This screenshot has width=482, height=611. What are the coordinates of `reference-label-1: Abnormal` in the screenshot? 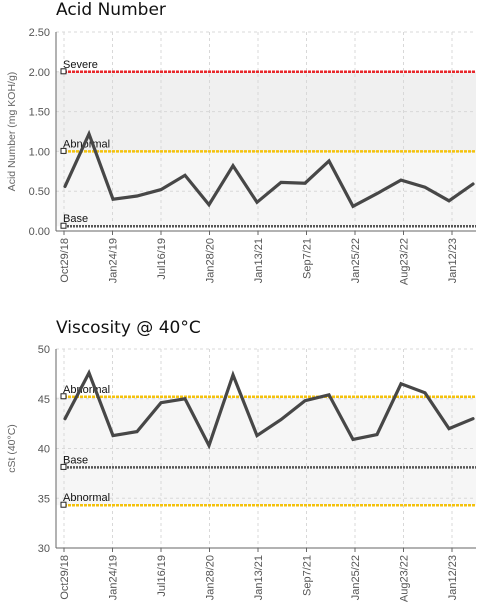 It's located at (86, 144).